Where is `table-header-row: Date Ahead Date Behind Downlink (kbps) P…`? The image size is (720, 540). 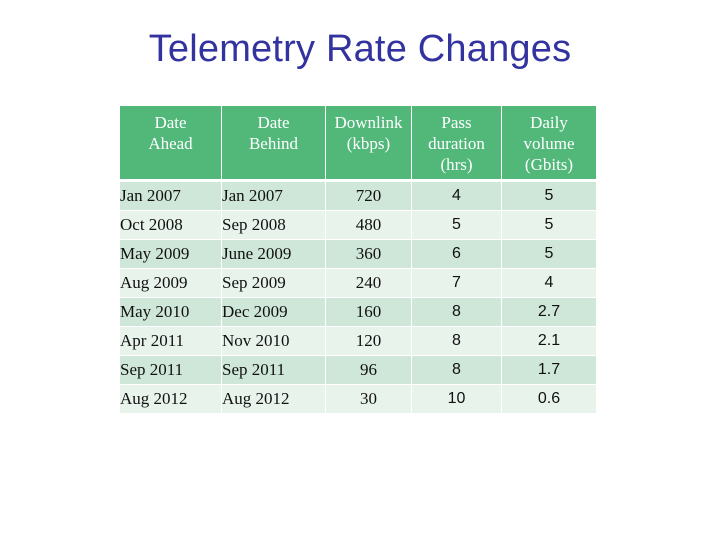
table-header-row: Date Ahead Date Behind Downlink (kbps) P… is located at coordinates (358, 144).